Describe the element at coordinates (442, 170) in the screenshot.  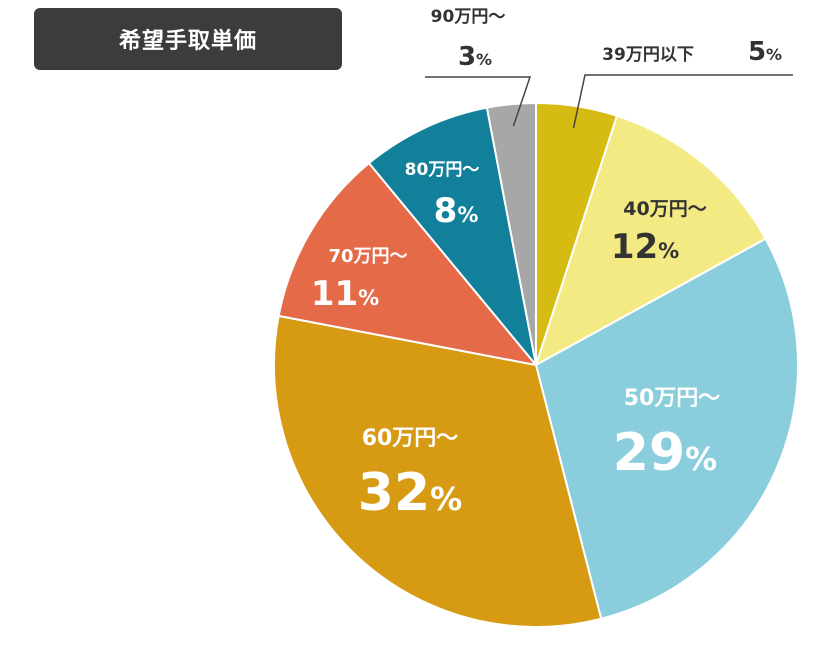
I see `slice-label: 80万円～` at that location.